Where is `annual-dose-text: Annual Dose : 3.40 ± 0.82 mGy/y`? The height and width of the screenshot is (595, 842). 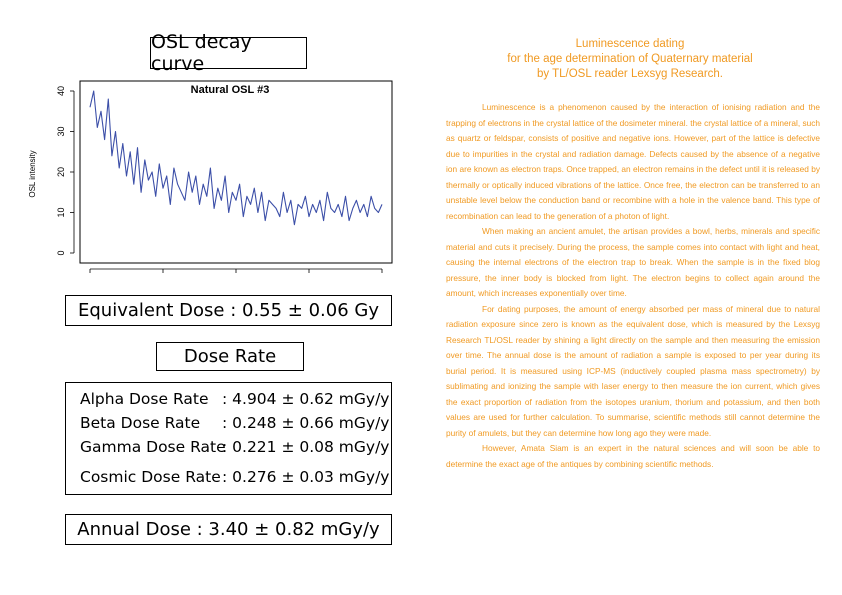 annual-dose-text: Annual Dose : 3.40 ± 0.82 mGy/y is located at coordinates (228, 529).